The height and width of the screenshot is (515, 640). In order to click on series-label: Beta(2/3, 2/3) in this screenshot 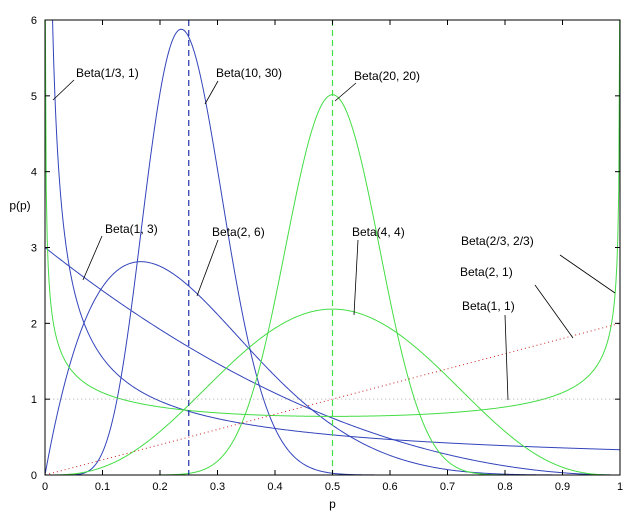, I will do `click(497, 241)`.